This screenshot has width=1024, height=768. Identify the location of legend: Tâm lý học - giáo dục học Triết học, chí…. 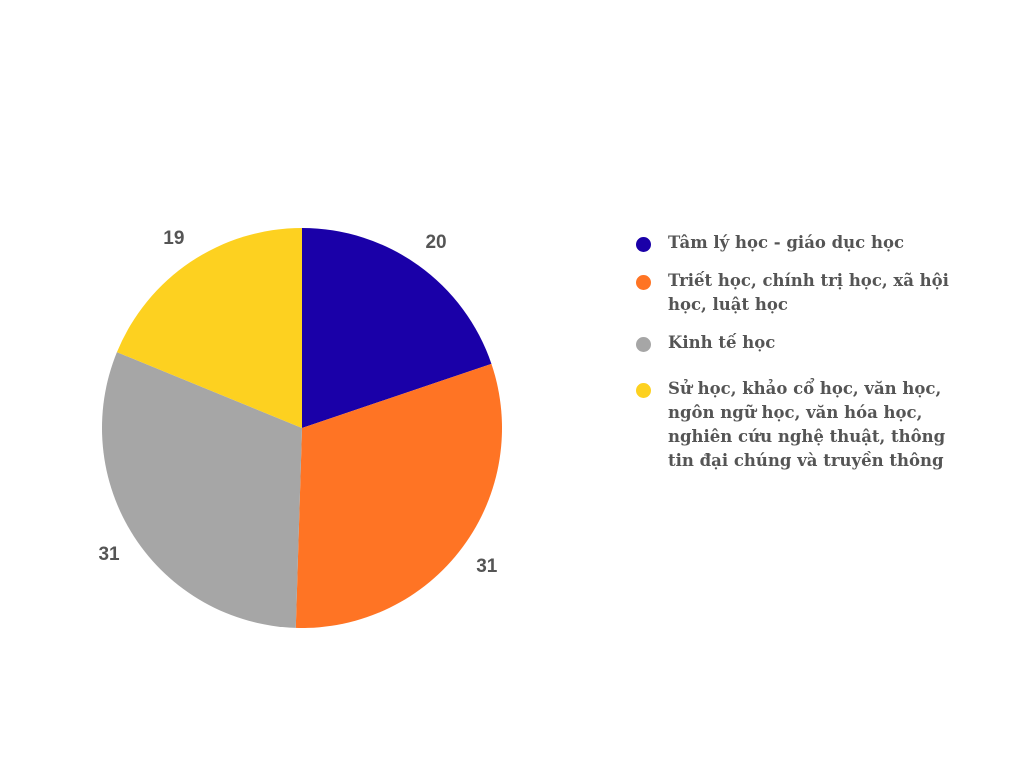
(796, 359).